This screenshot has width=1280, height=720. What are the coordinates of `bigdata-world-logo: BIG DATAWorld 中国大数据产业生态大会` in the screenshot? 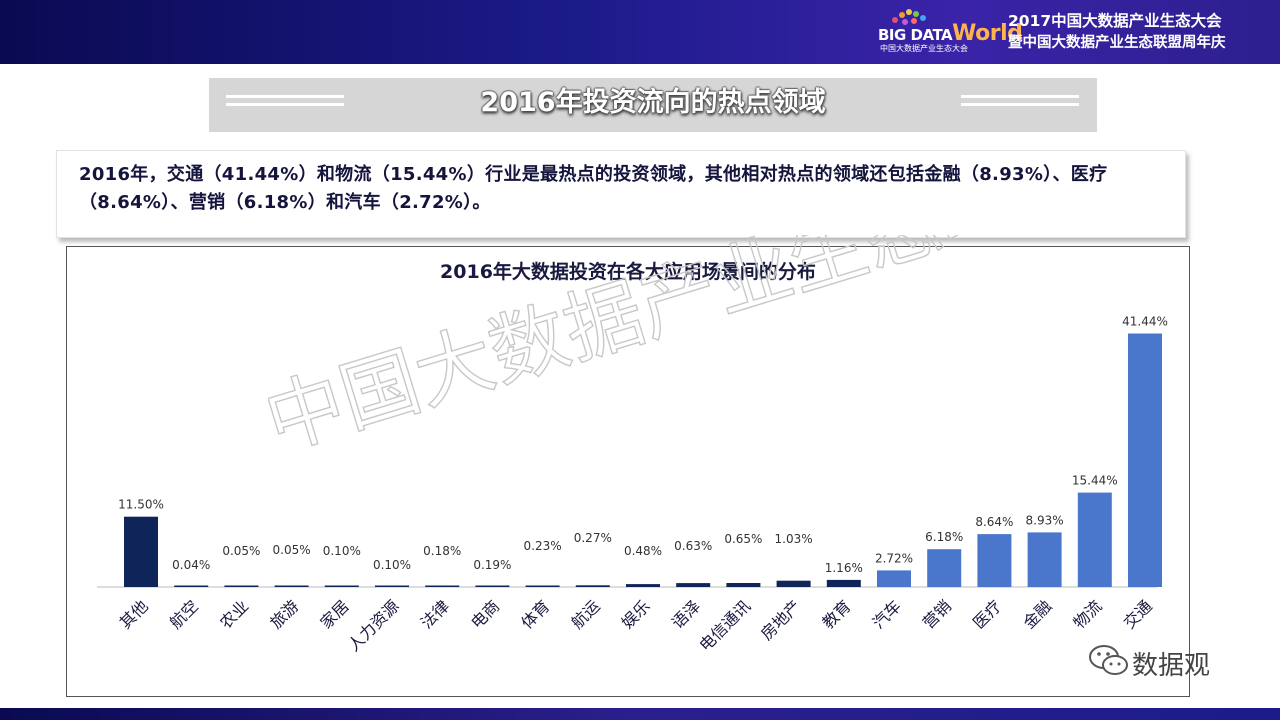 It's located at (950, 32).